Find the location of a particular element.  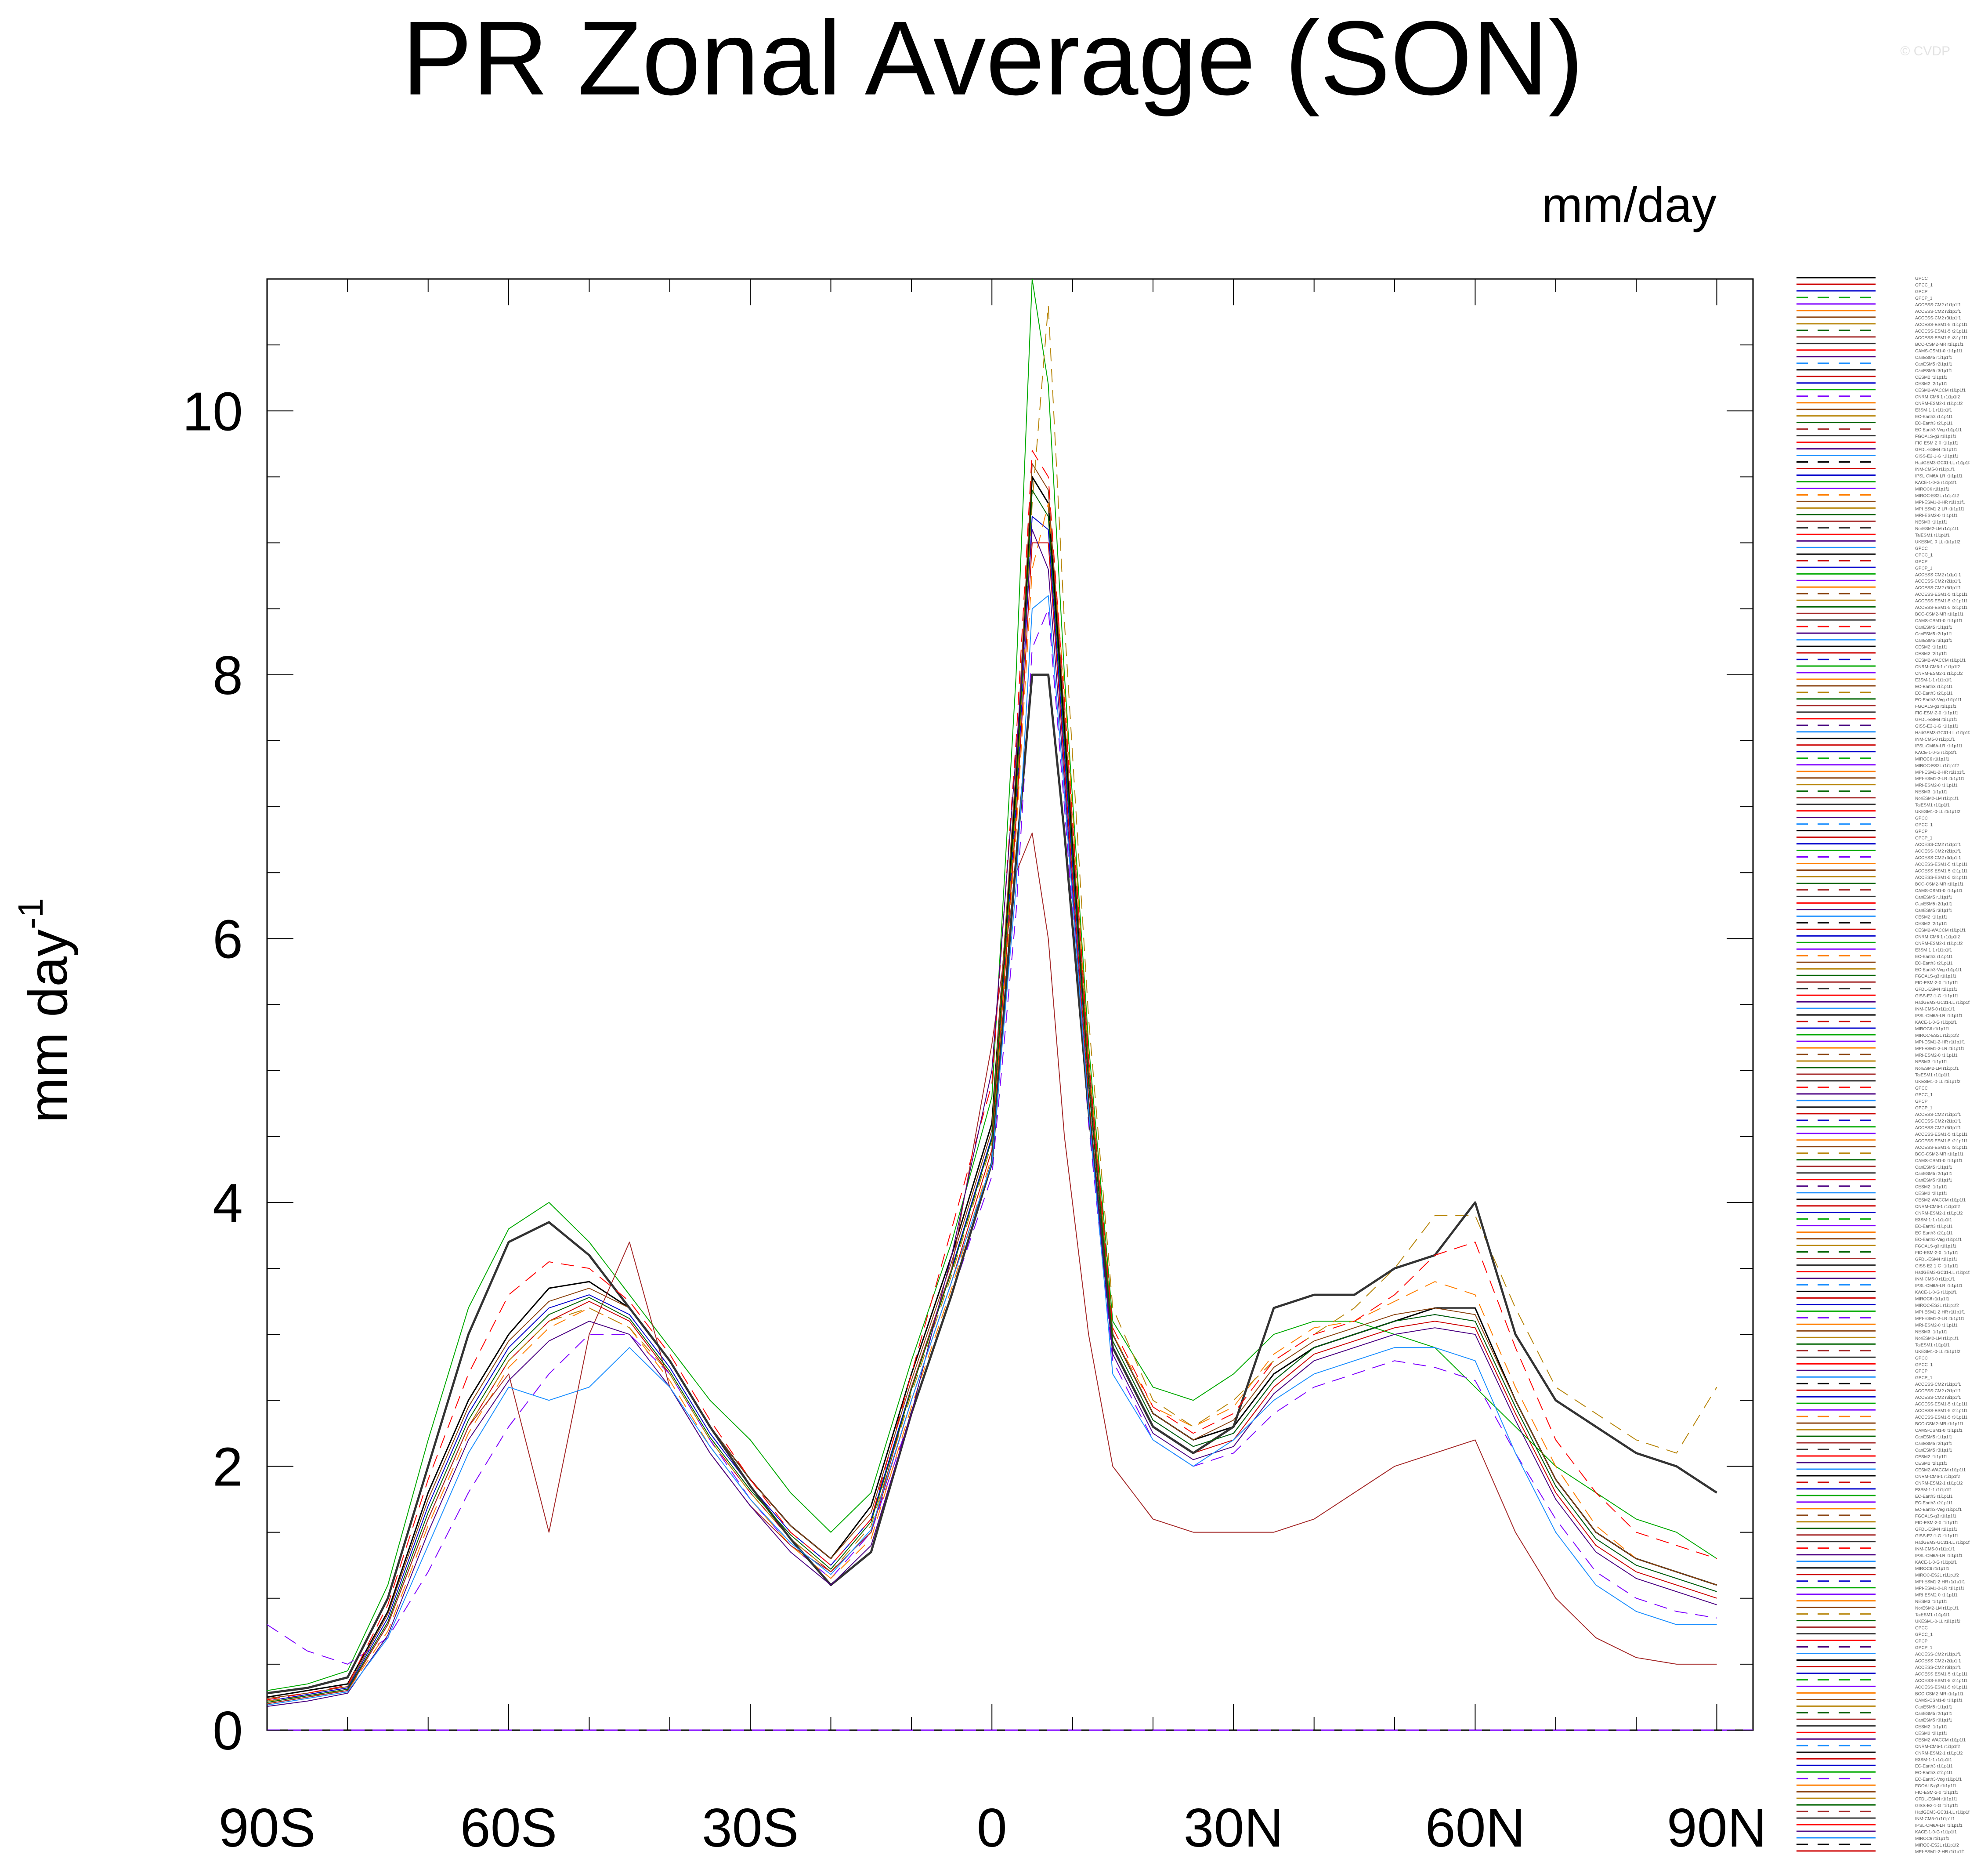

x-tick-label: 60S is located at coordinates (509, 1828).